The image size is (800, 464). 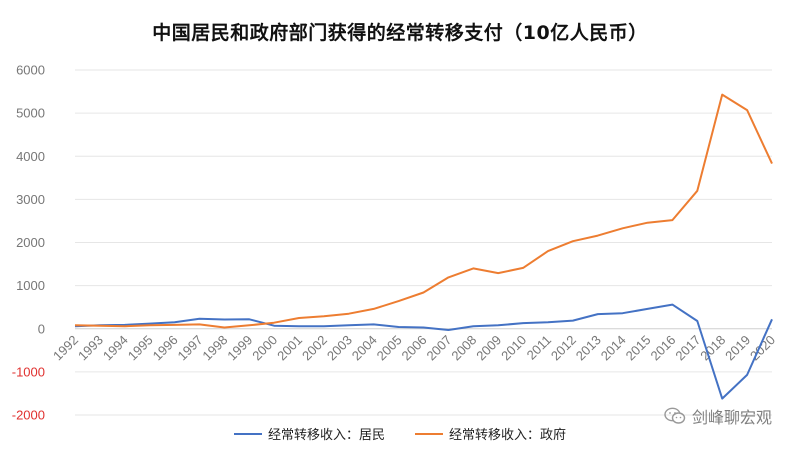 I want to click on x-tick-label: 2012, so click(x=563, y=347).